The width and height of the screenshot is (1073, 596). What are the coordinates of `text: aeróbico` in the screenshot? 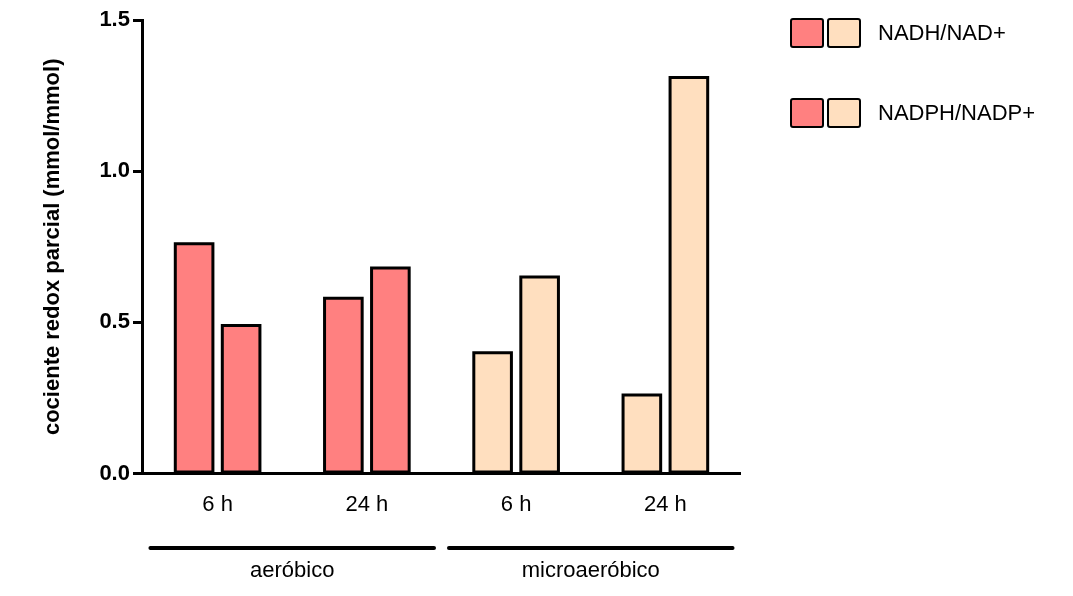 It's located at (292, 570).